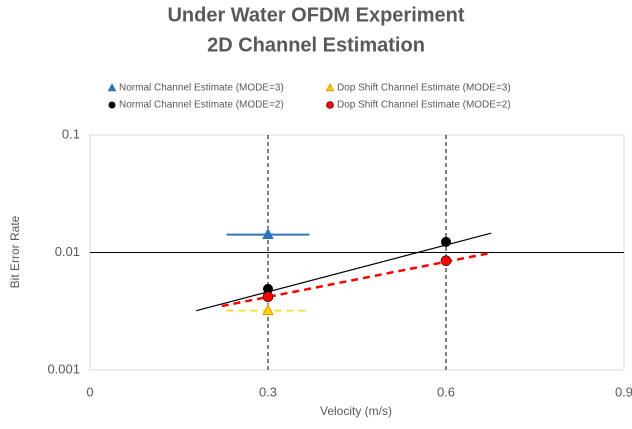 Image resolution: width=632 pixels, height=429 pixels. Describe the element at coordinates (315, 15) in the screenshot. I see `chart-title: Under Water OFDM Experiment` at that location.